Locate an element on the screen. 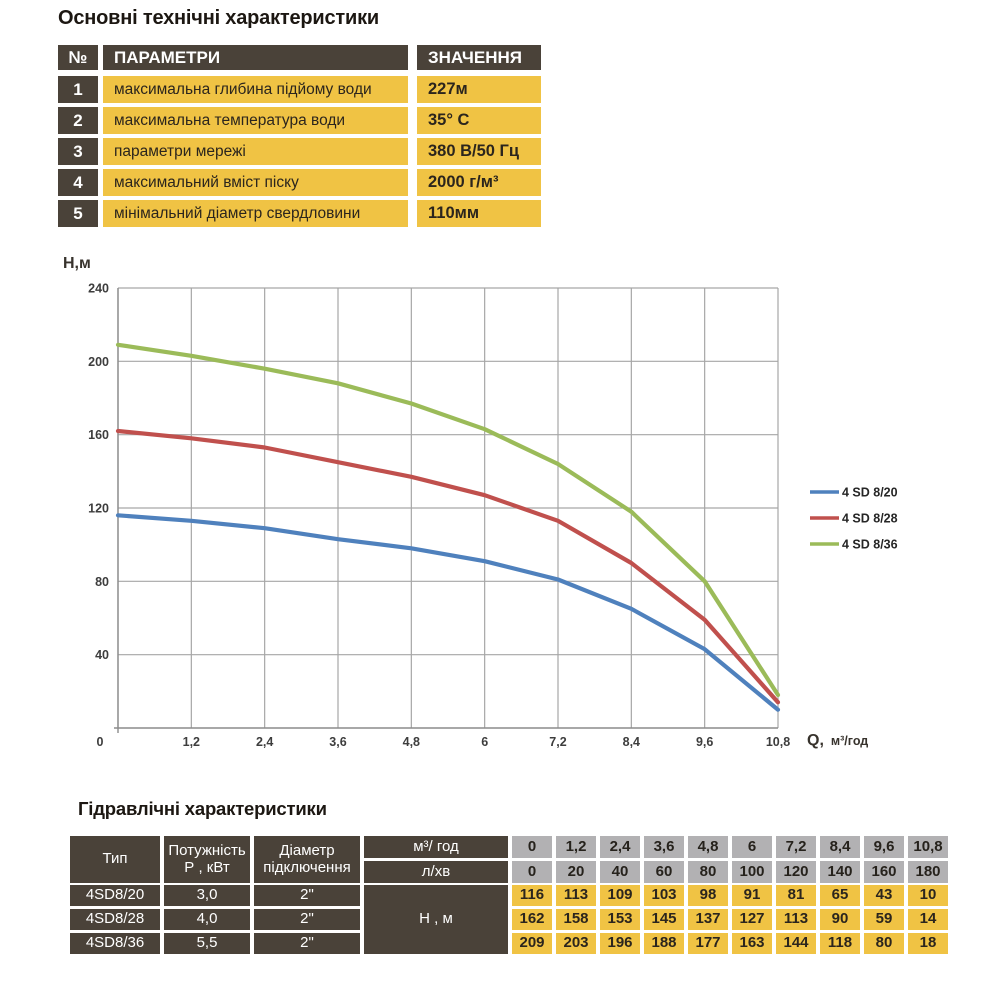  x-tick-label: 4,8 is located at coordinates (411, 742).